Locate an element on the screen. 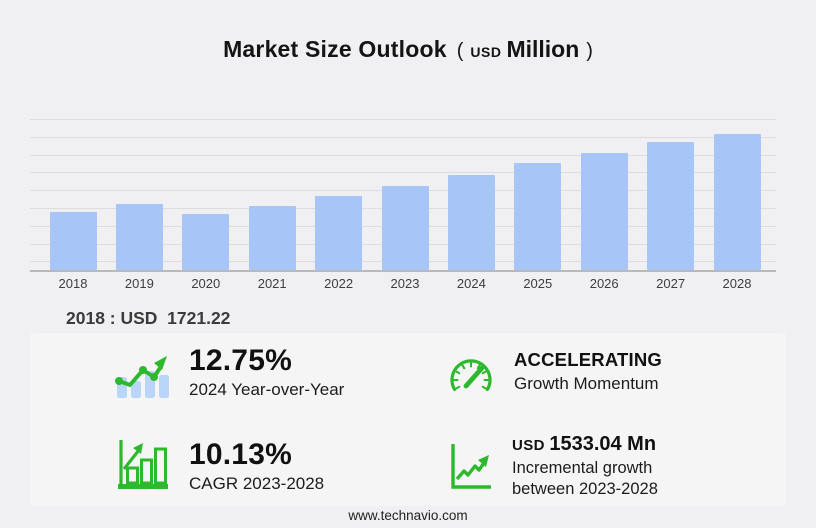  speedometer-icon is located at coordinates (471, 380).